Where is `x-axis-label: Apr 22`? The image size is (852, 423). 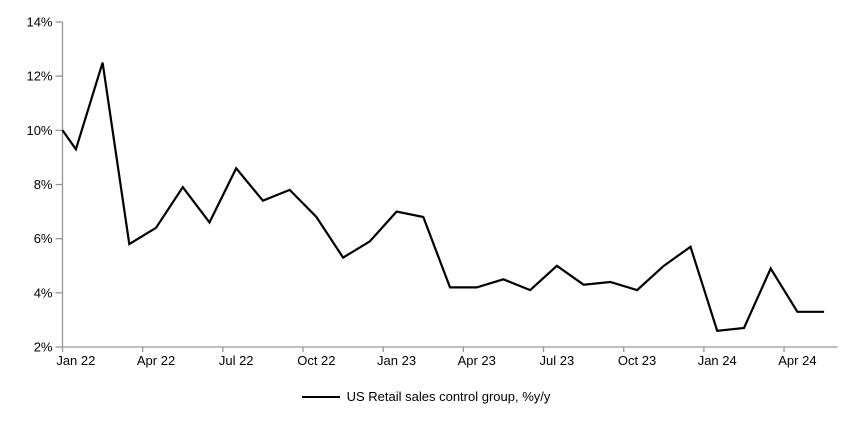 x-axis-label: Apr 22 is located at coordinates (156, 360).